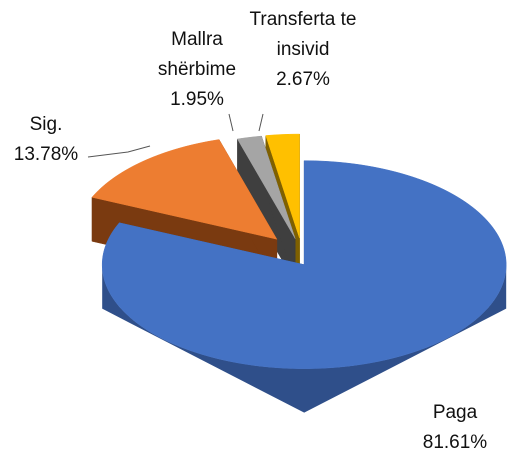  I want to click on value-label: 81.61%, so click(455, 442).